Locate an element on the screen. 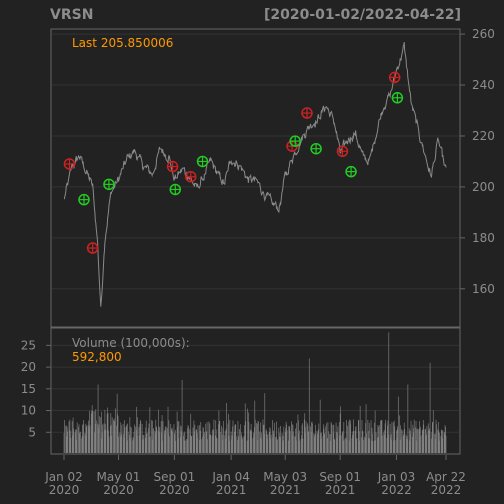 This screenshot has width=504, height=504. last-value: 205.850006 is located at coordinates (137, 43).